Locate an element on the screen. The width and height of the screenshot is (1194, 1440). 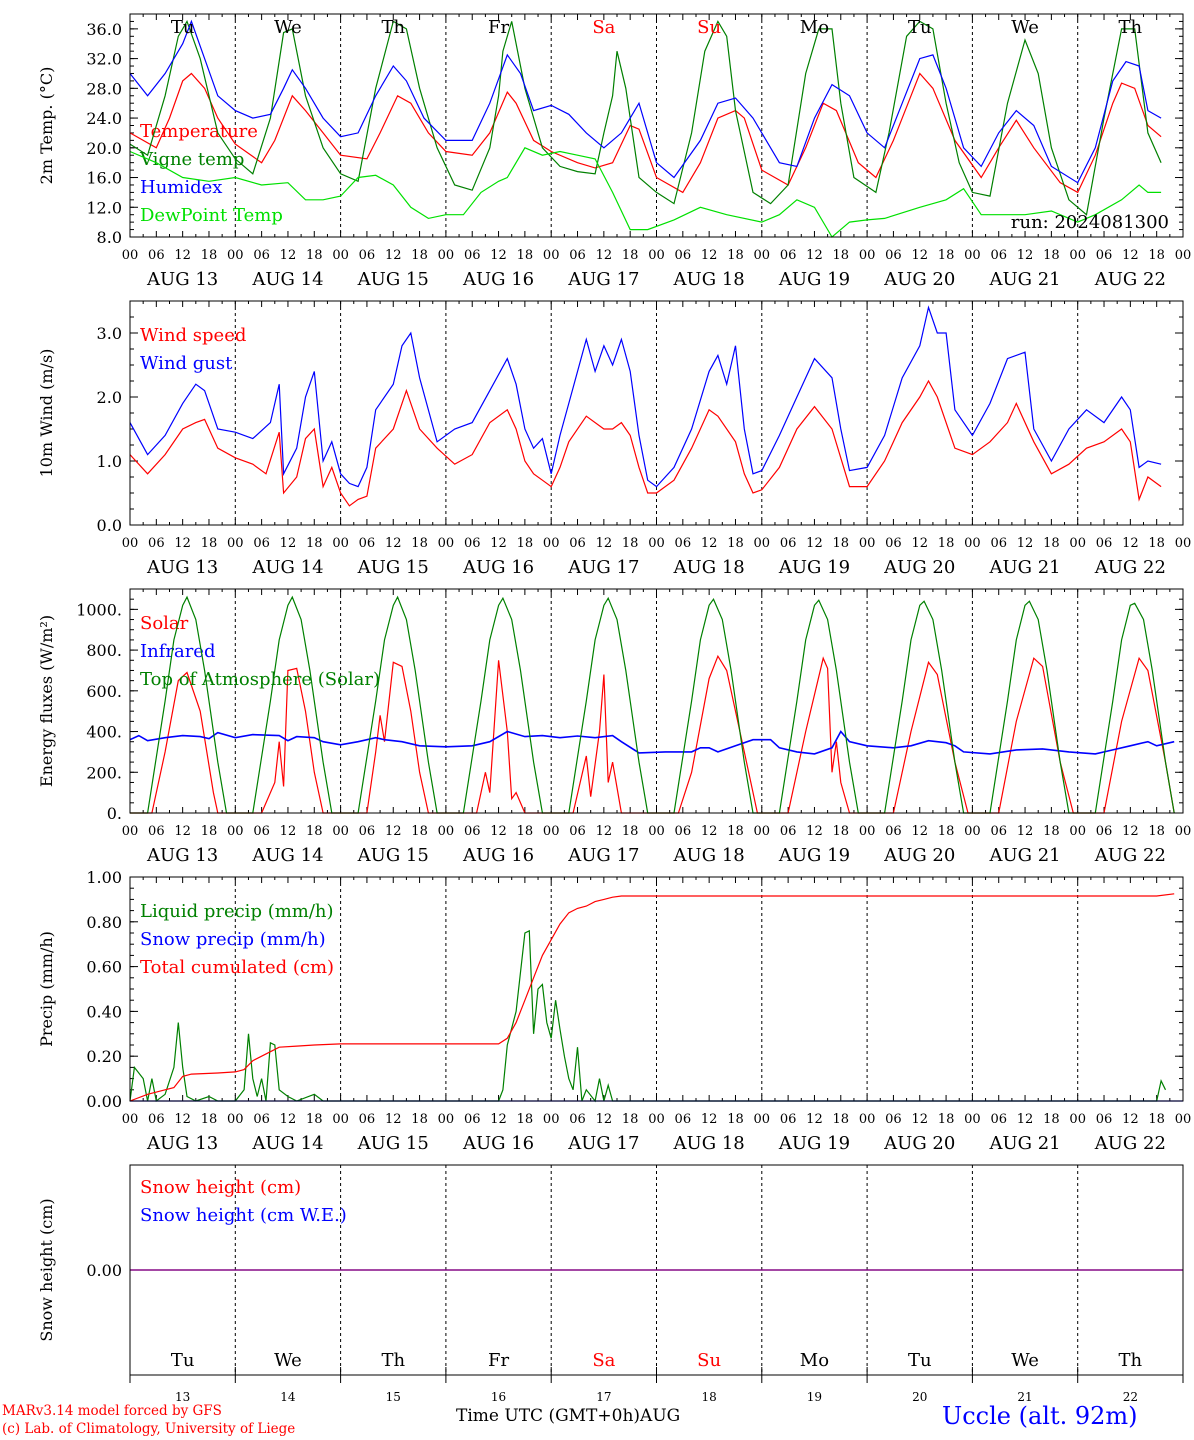
series-dewpoint-temp is located at coordinates (645, 192).